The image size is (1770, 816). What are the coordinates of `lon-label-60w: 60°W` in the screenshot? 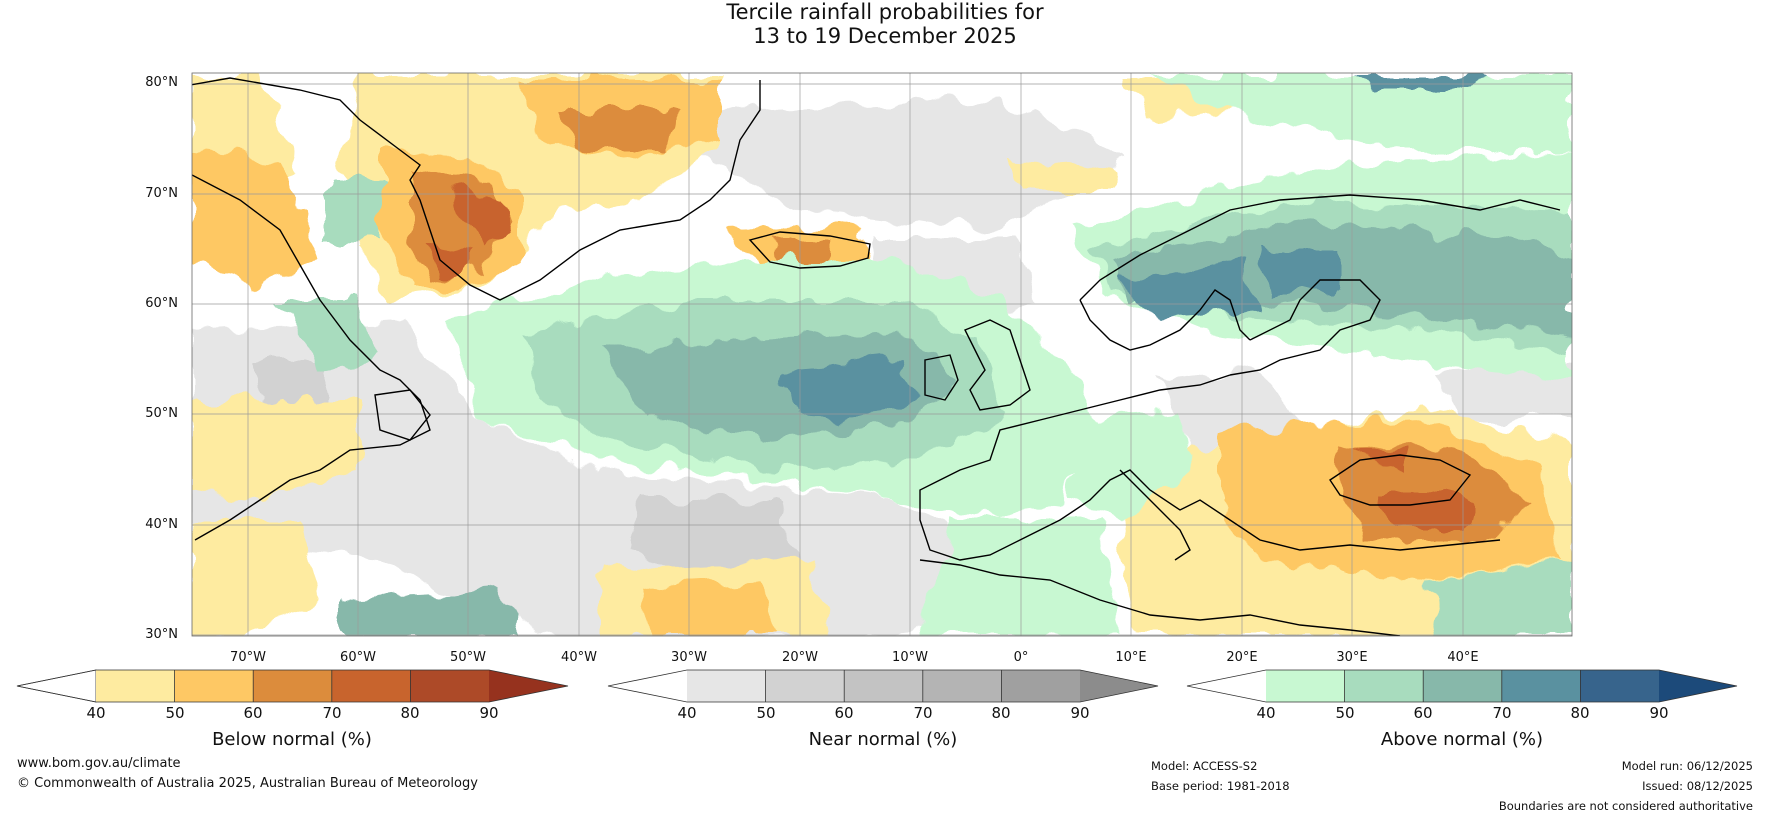 It's located at (358, 657).